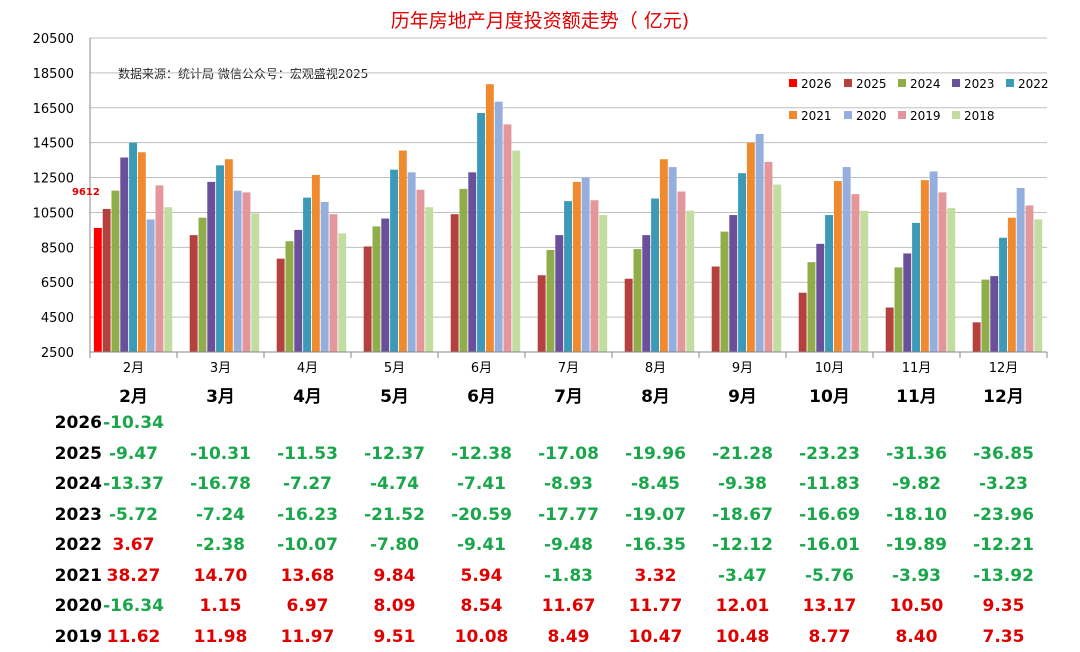 The width and height of the screenshot is (1080, 652). What do you see at coordinates (133, 484) in the screenshot?
I see `table-cell: -13.37` at bounding box center [133, 484].